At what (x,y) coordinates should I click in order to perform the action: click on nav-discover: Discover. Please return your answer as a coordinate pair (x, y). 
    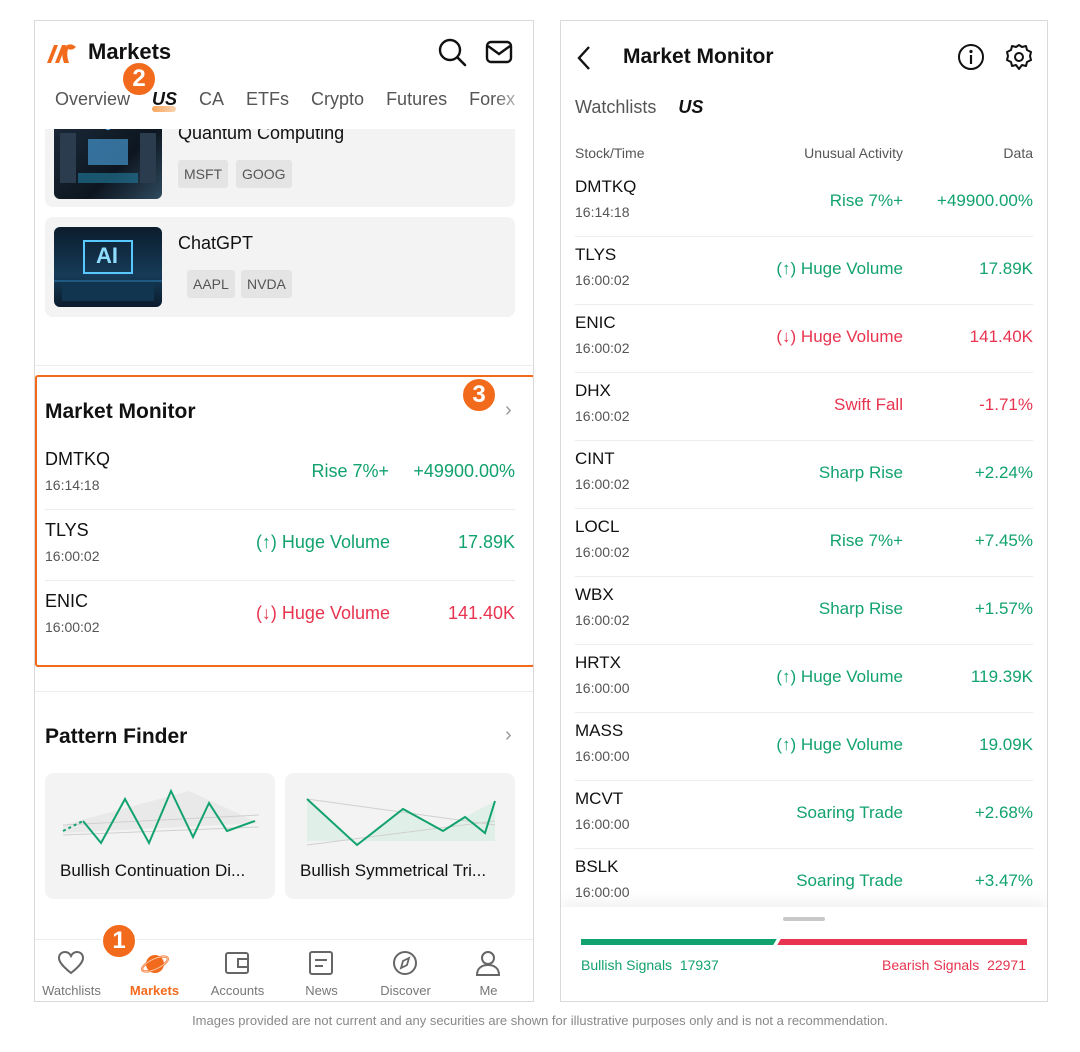
    Looking at the image, I should click on (405, 970).